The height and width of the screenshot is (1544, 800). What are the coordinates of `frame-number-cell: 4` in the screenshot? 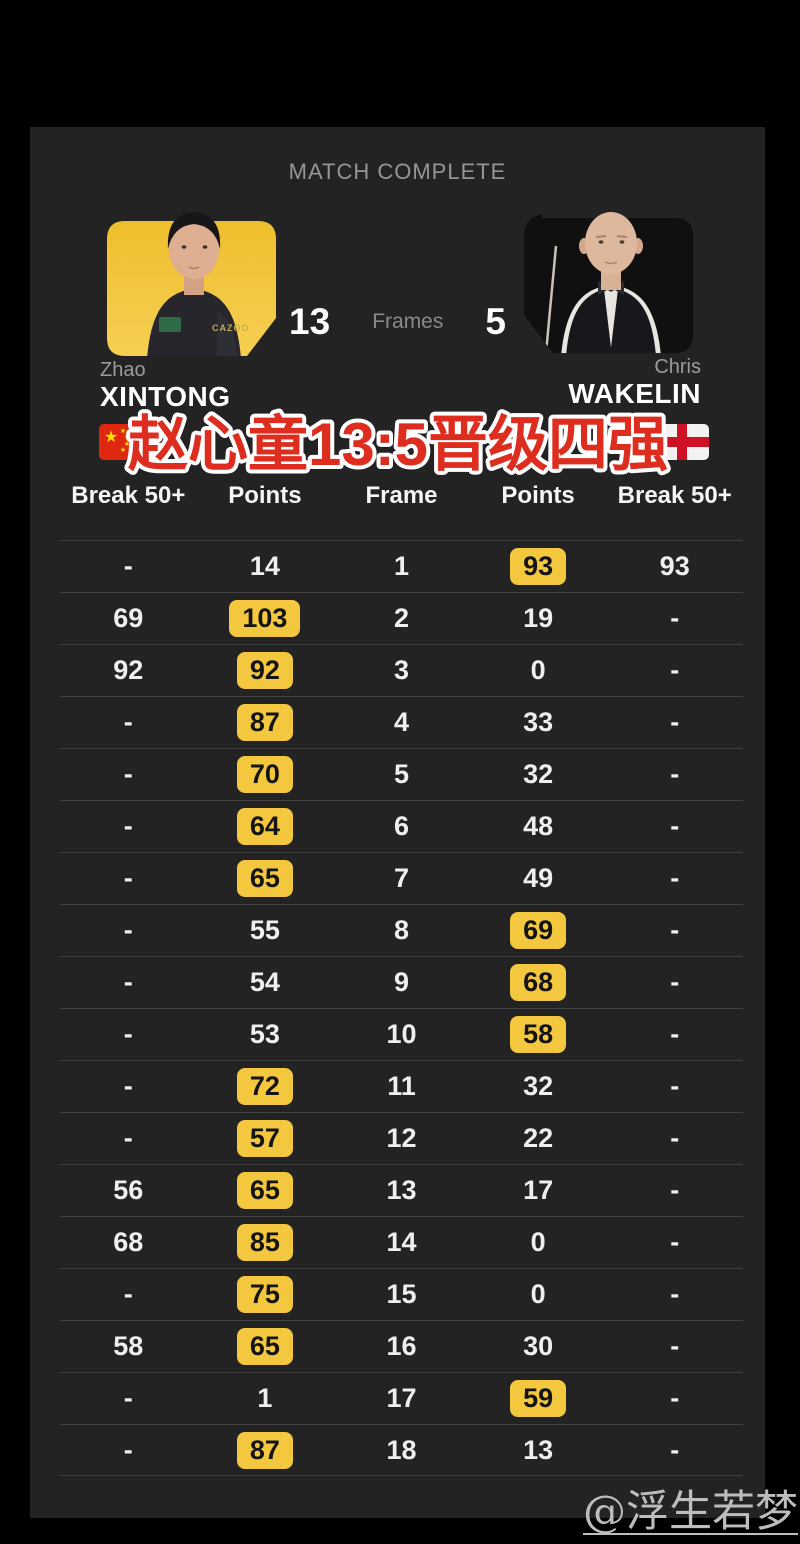 It's located at (401, 722).